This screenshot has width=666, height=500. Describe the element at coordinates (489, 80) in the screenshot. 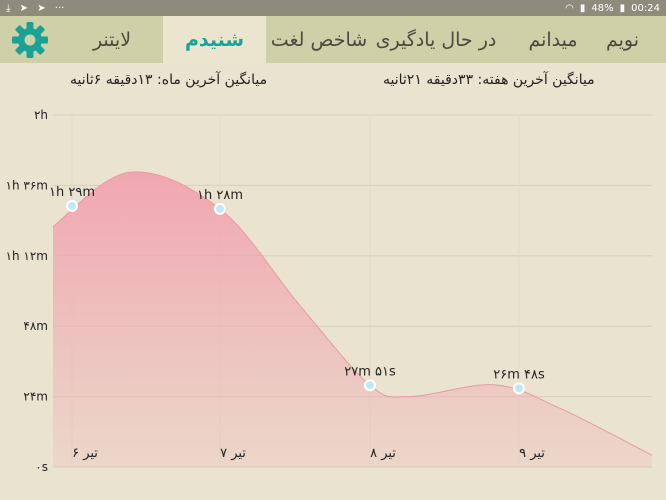

I see `week-average: میانگین آخرین هفته: ۳۳دقیقه ۲۱ثانیه` at that location.